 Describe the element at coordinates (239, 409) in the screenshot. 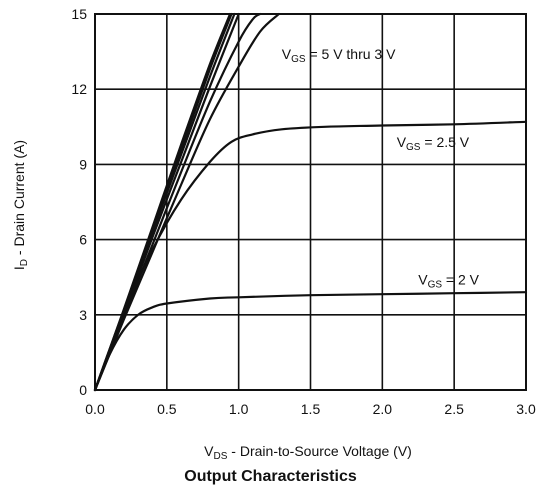

I see `x-tick-label: 1.0` at that location.